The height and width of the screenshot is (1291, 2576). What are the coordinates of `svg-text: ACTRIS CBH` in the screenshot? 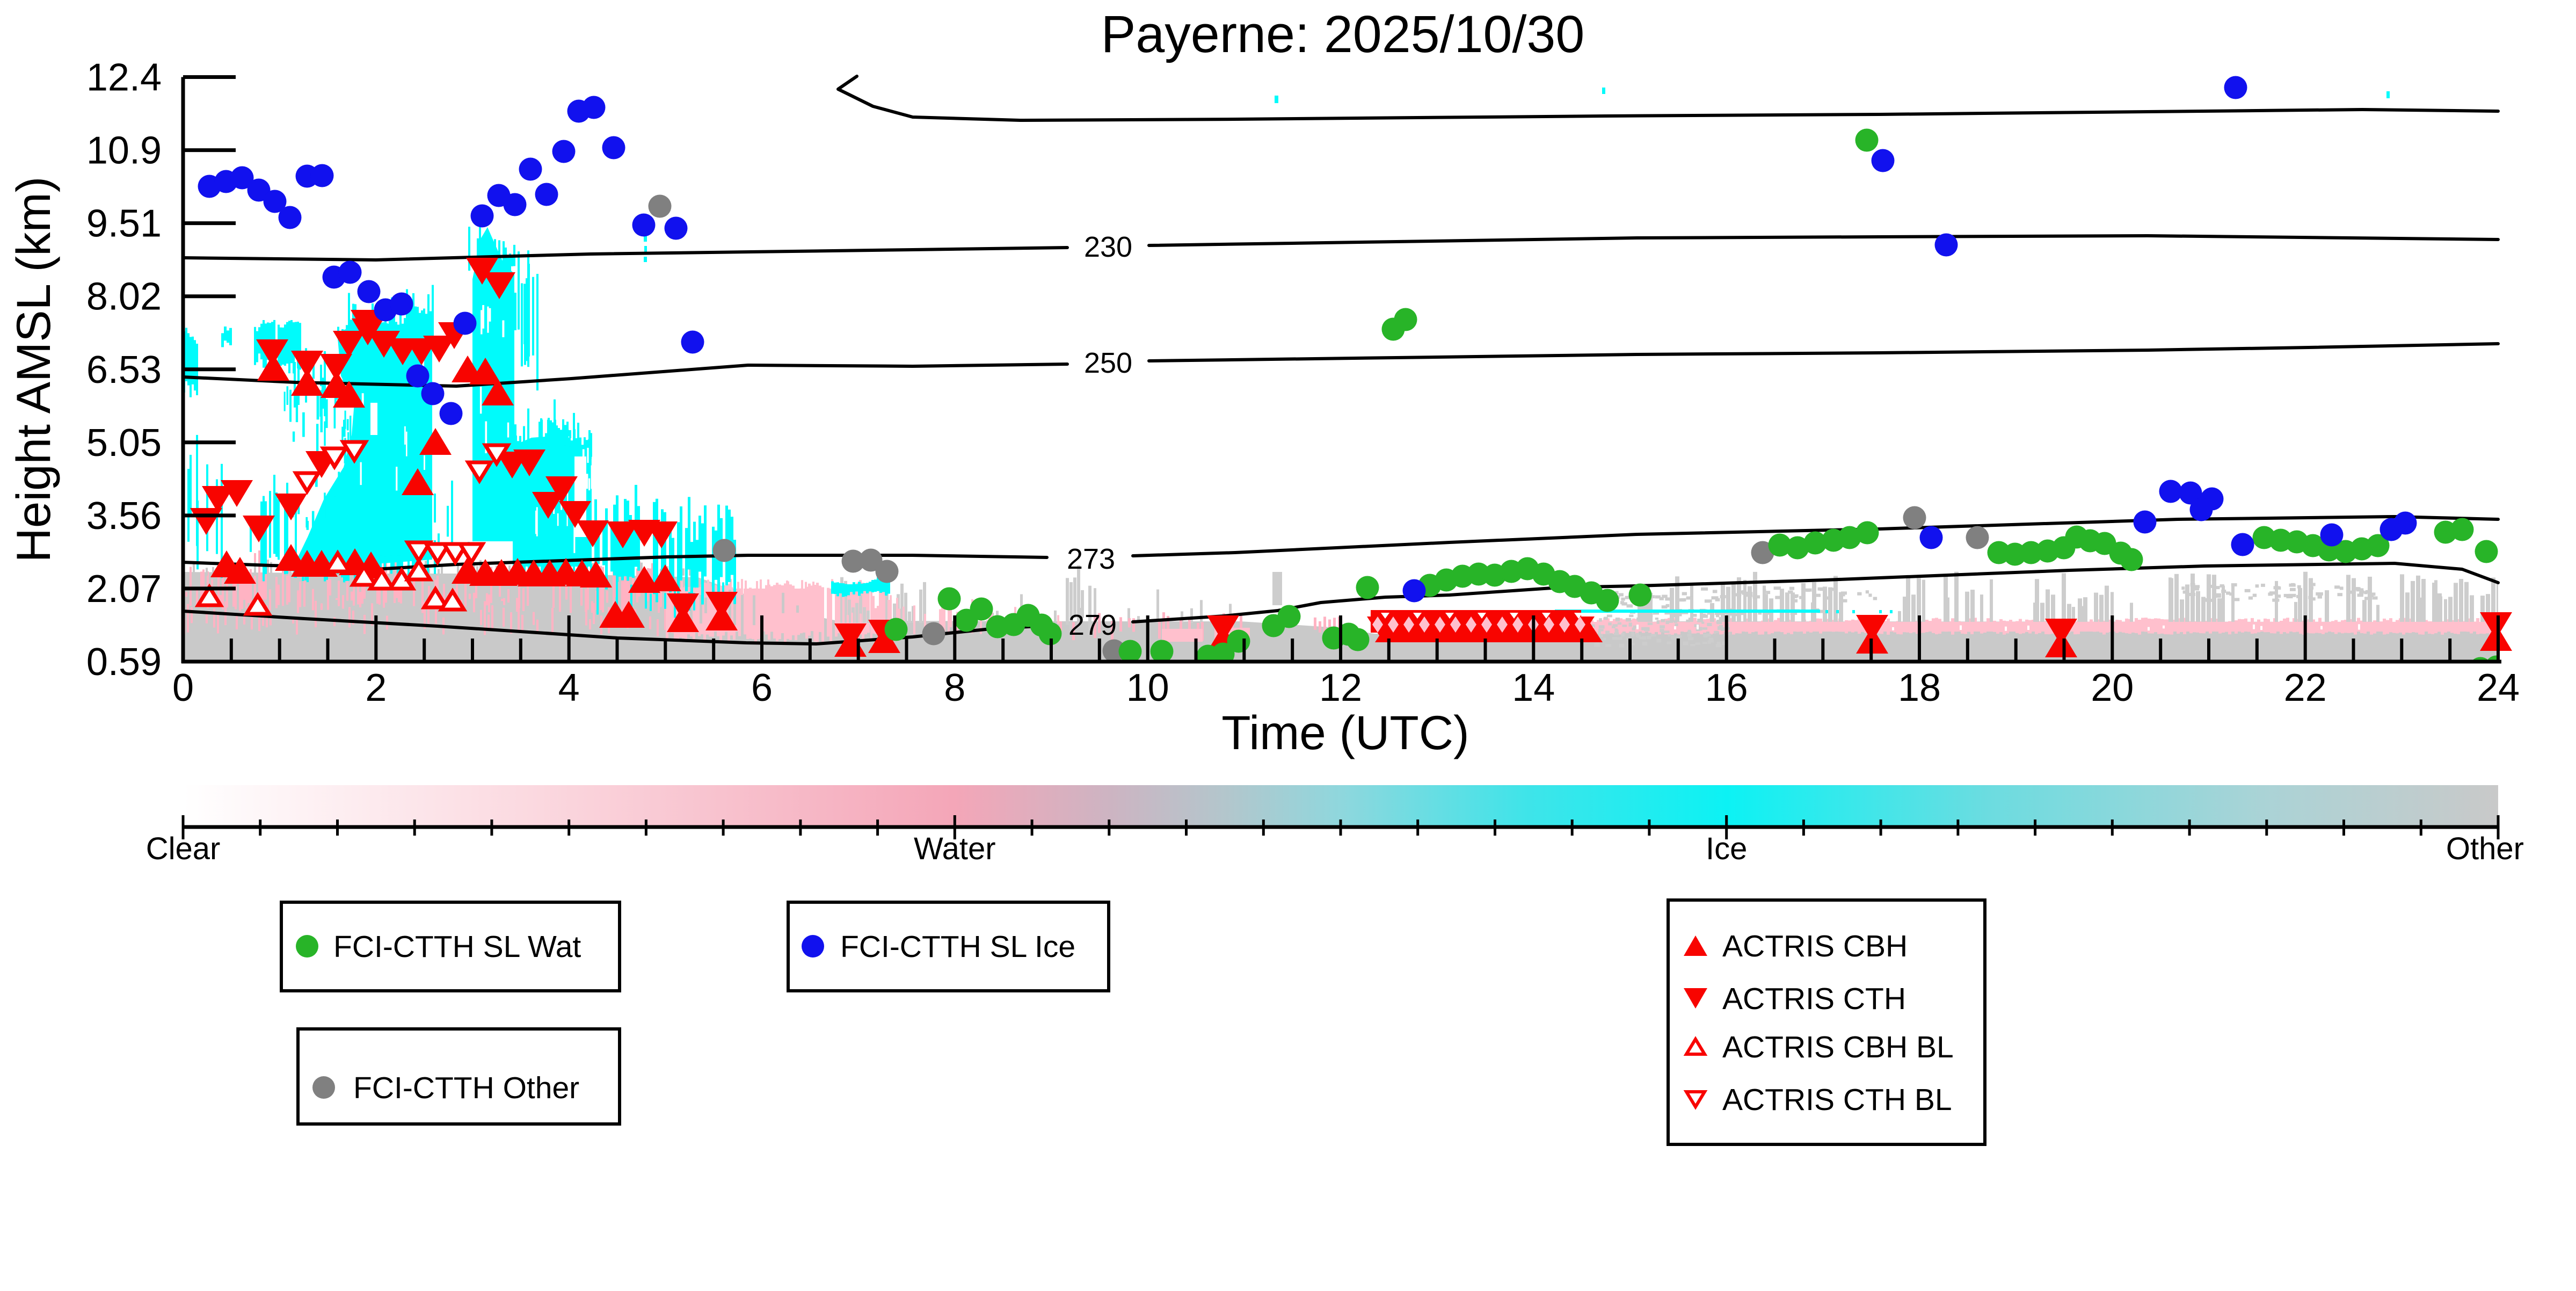 It's located at (1815, 946).